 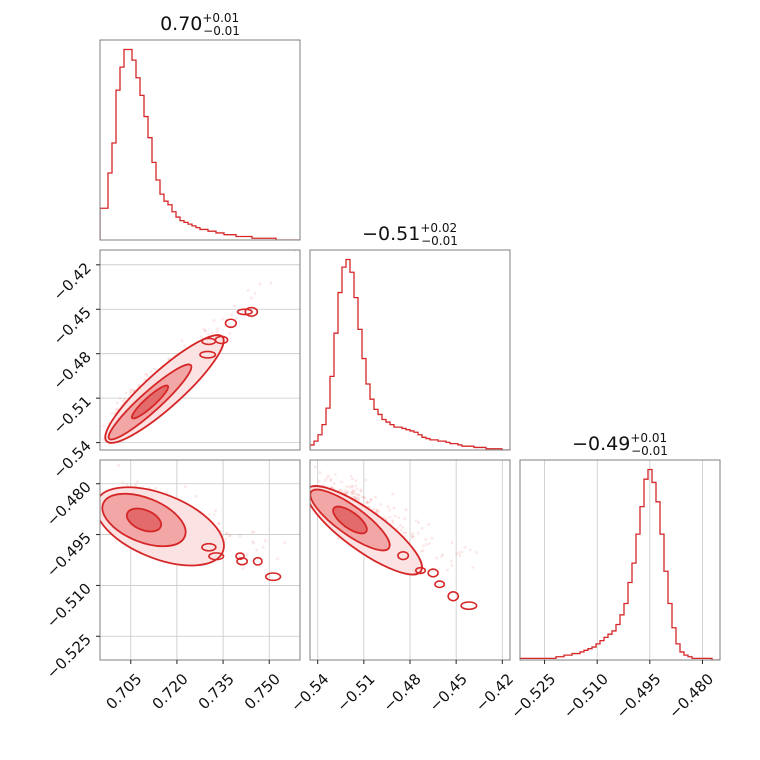 What do you see at coordinates (586, 696) in the screenshot?
I see `p6-xtick-label: −0.510` at bounding box center [586, 696].